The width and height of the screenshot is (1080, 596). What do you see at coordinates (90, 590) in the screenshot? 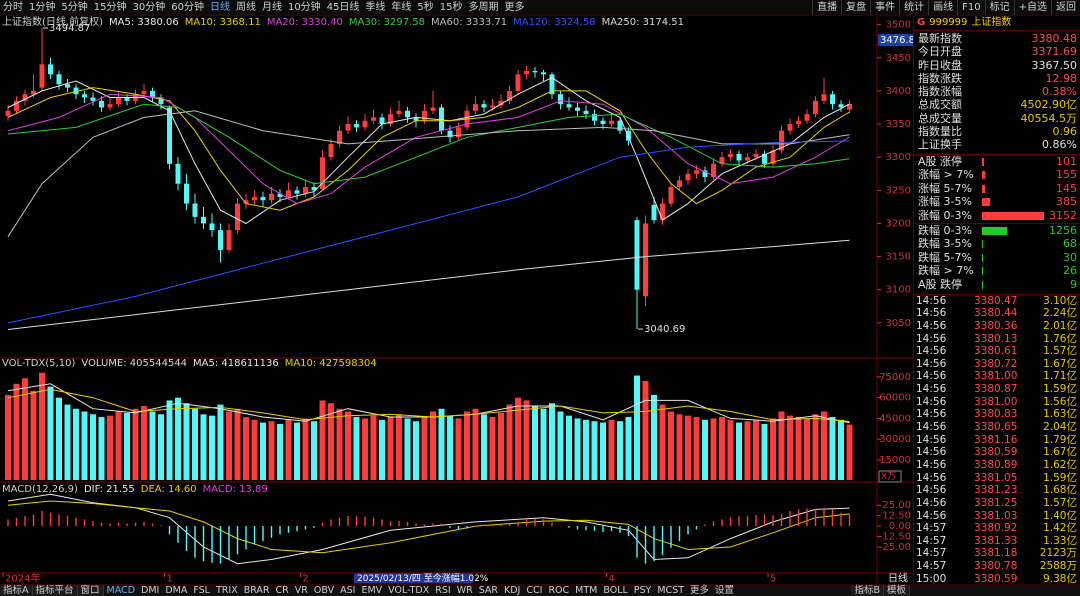
I see `side-tab: 窗口` at bounding box center [90, 590].